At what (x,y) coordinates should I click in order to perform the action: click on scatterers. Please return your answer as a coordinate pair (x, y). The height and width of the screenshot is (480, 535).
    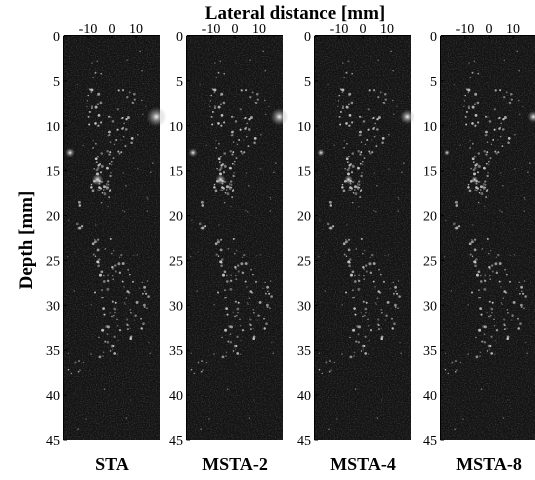
    Looking at the image, I should click on (487, 240).